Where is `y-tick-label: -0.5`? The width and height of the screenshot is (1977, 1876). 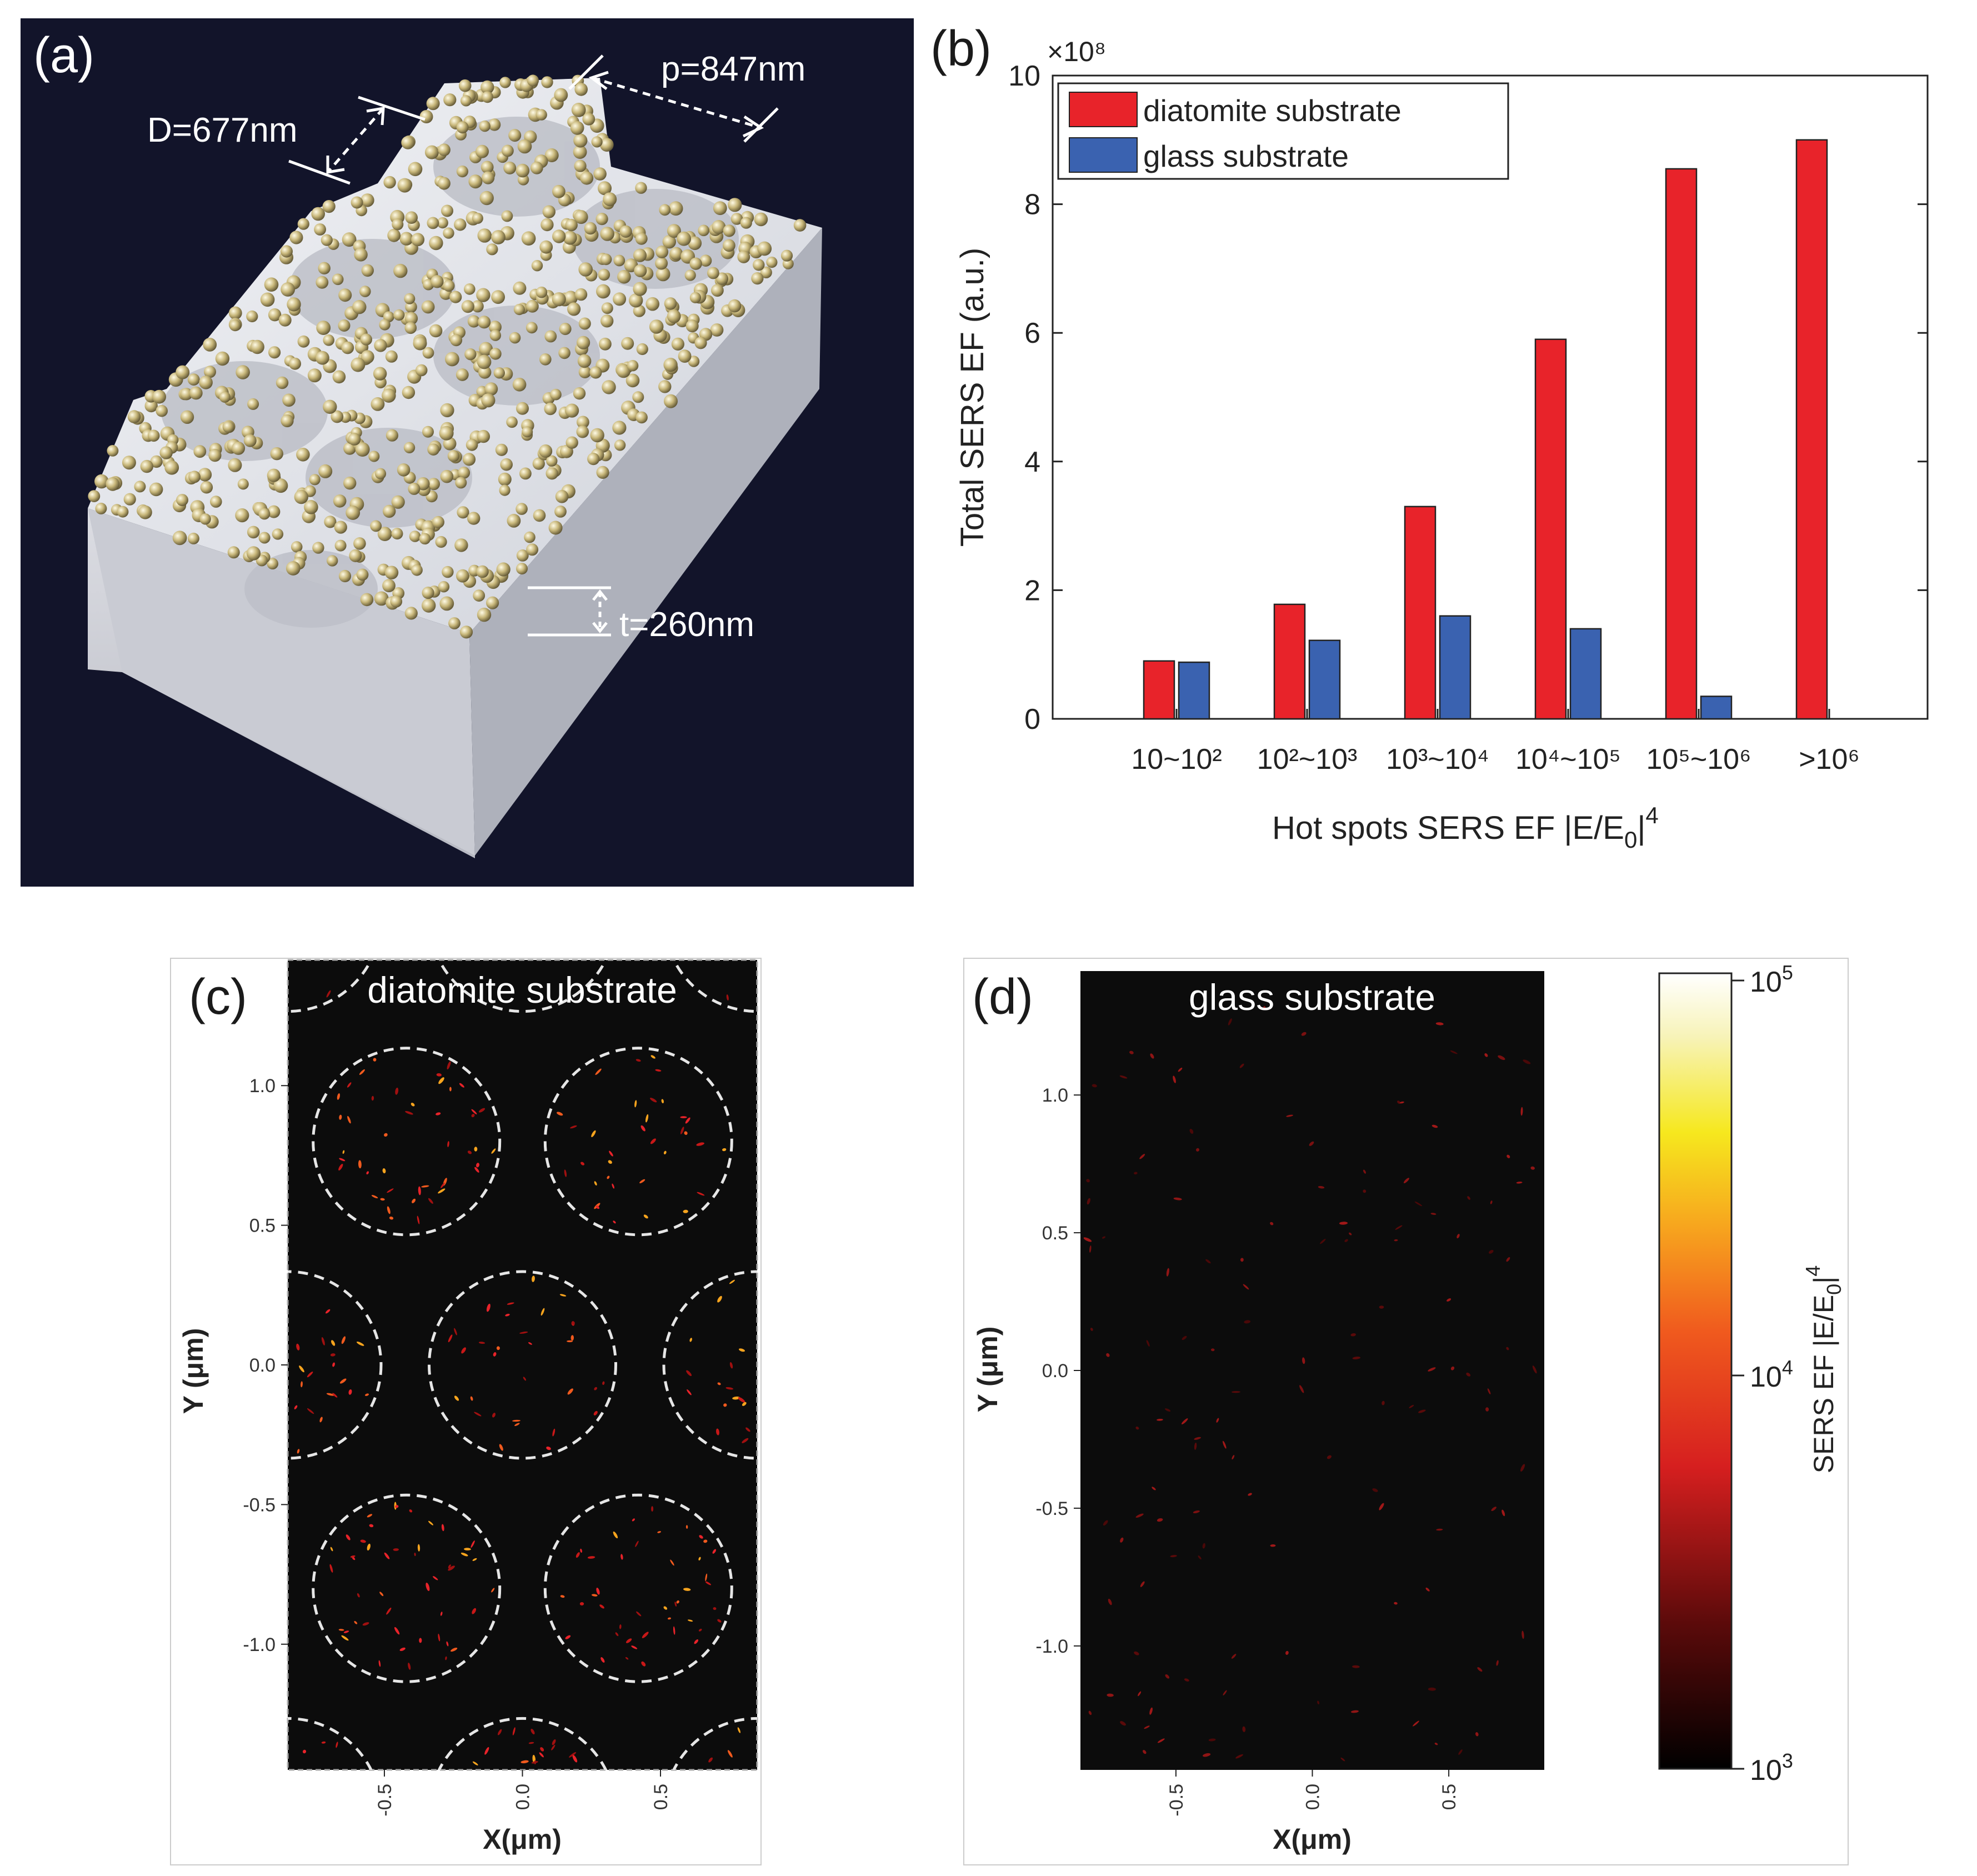 y-tick-label: -0.5 is located at coordinates (259, 1504).